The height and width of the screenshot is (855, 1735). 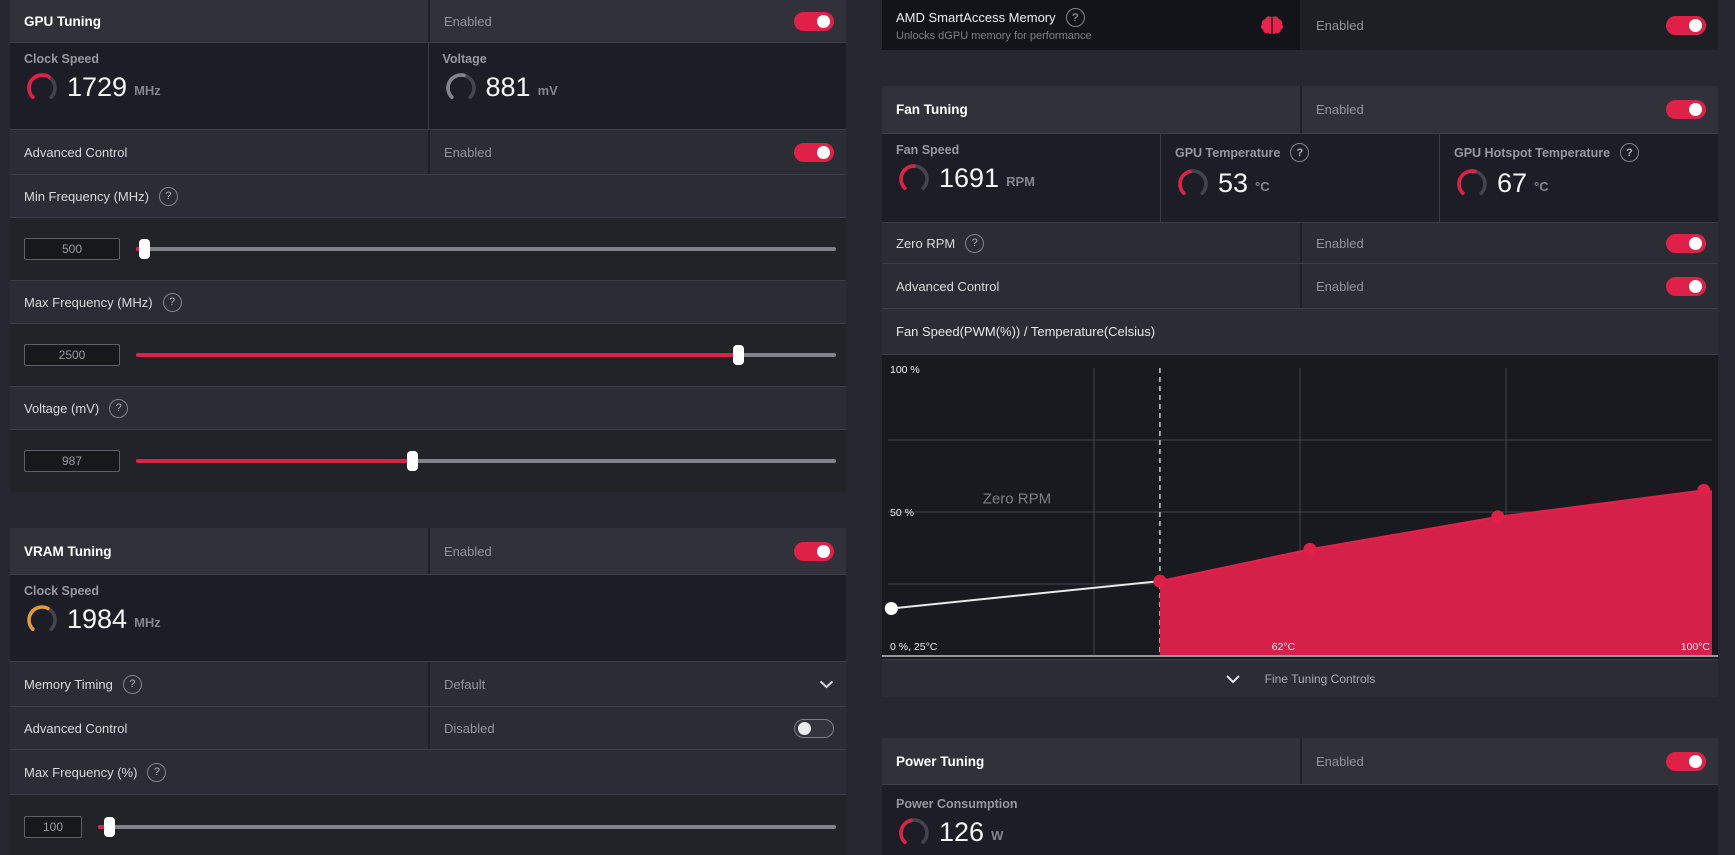 I want to click on smart-access-status: Enabled, so click(x=1340, y=25).